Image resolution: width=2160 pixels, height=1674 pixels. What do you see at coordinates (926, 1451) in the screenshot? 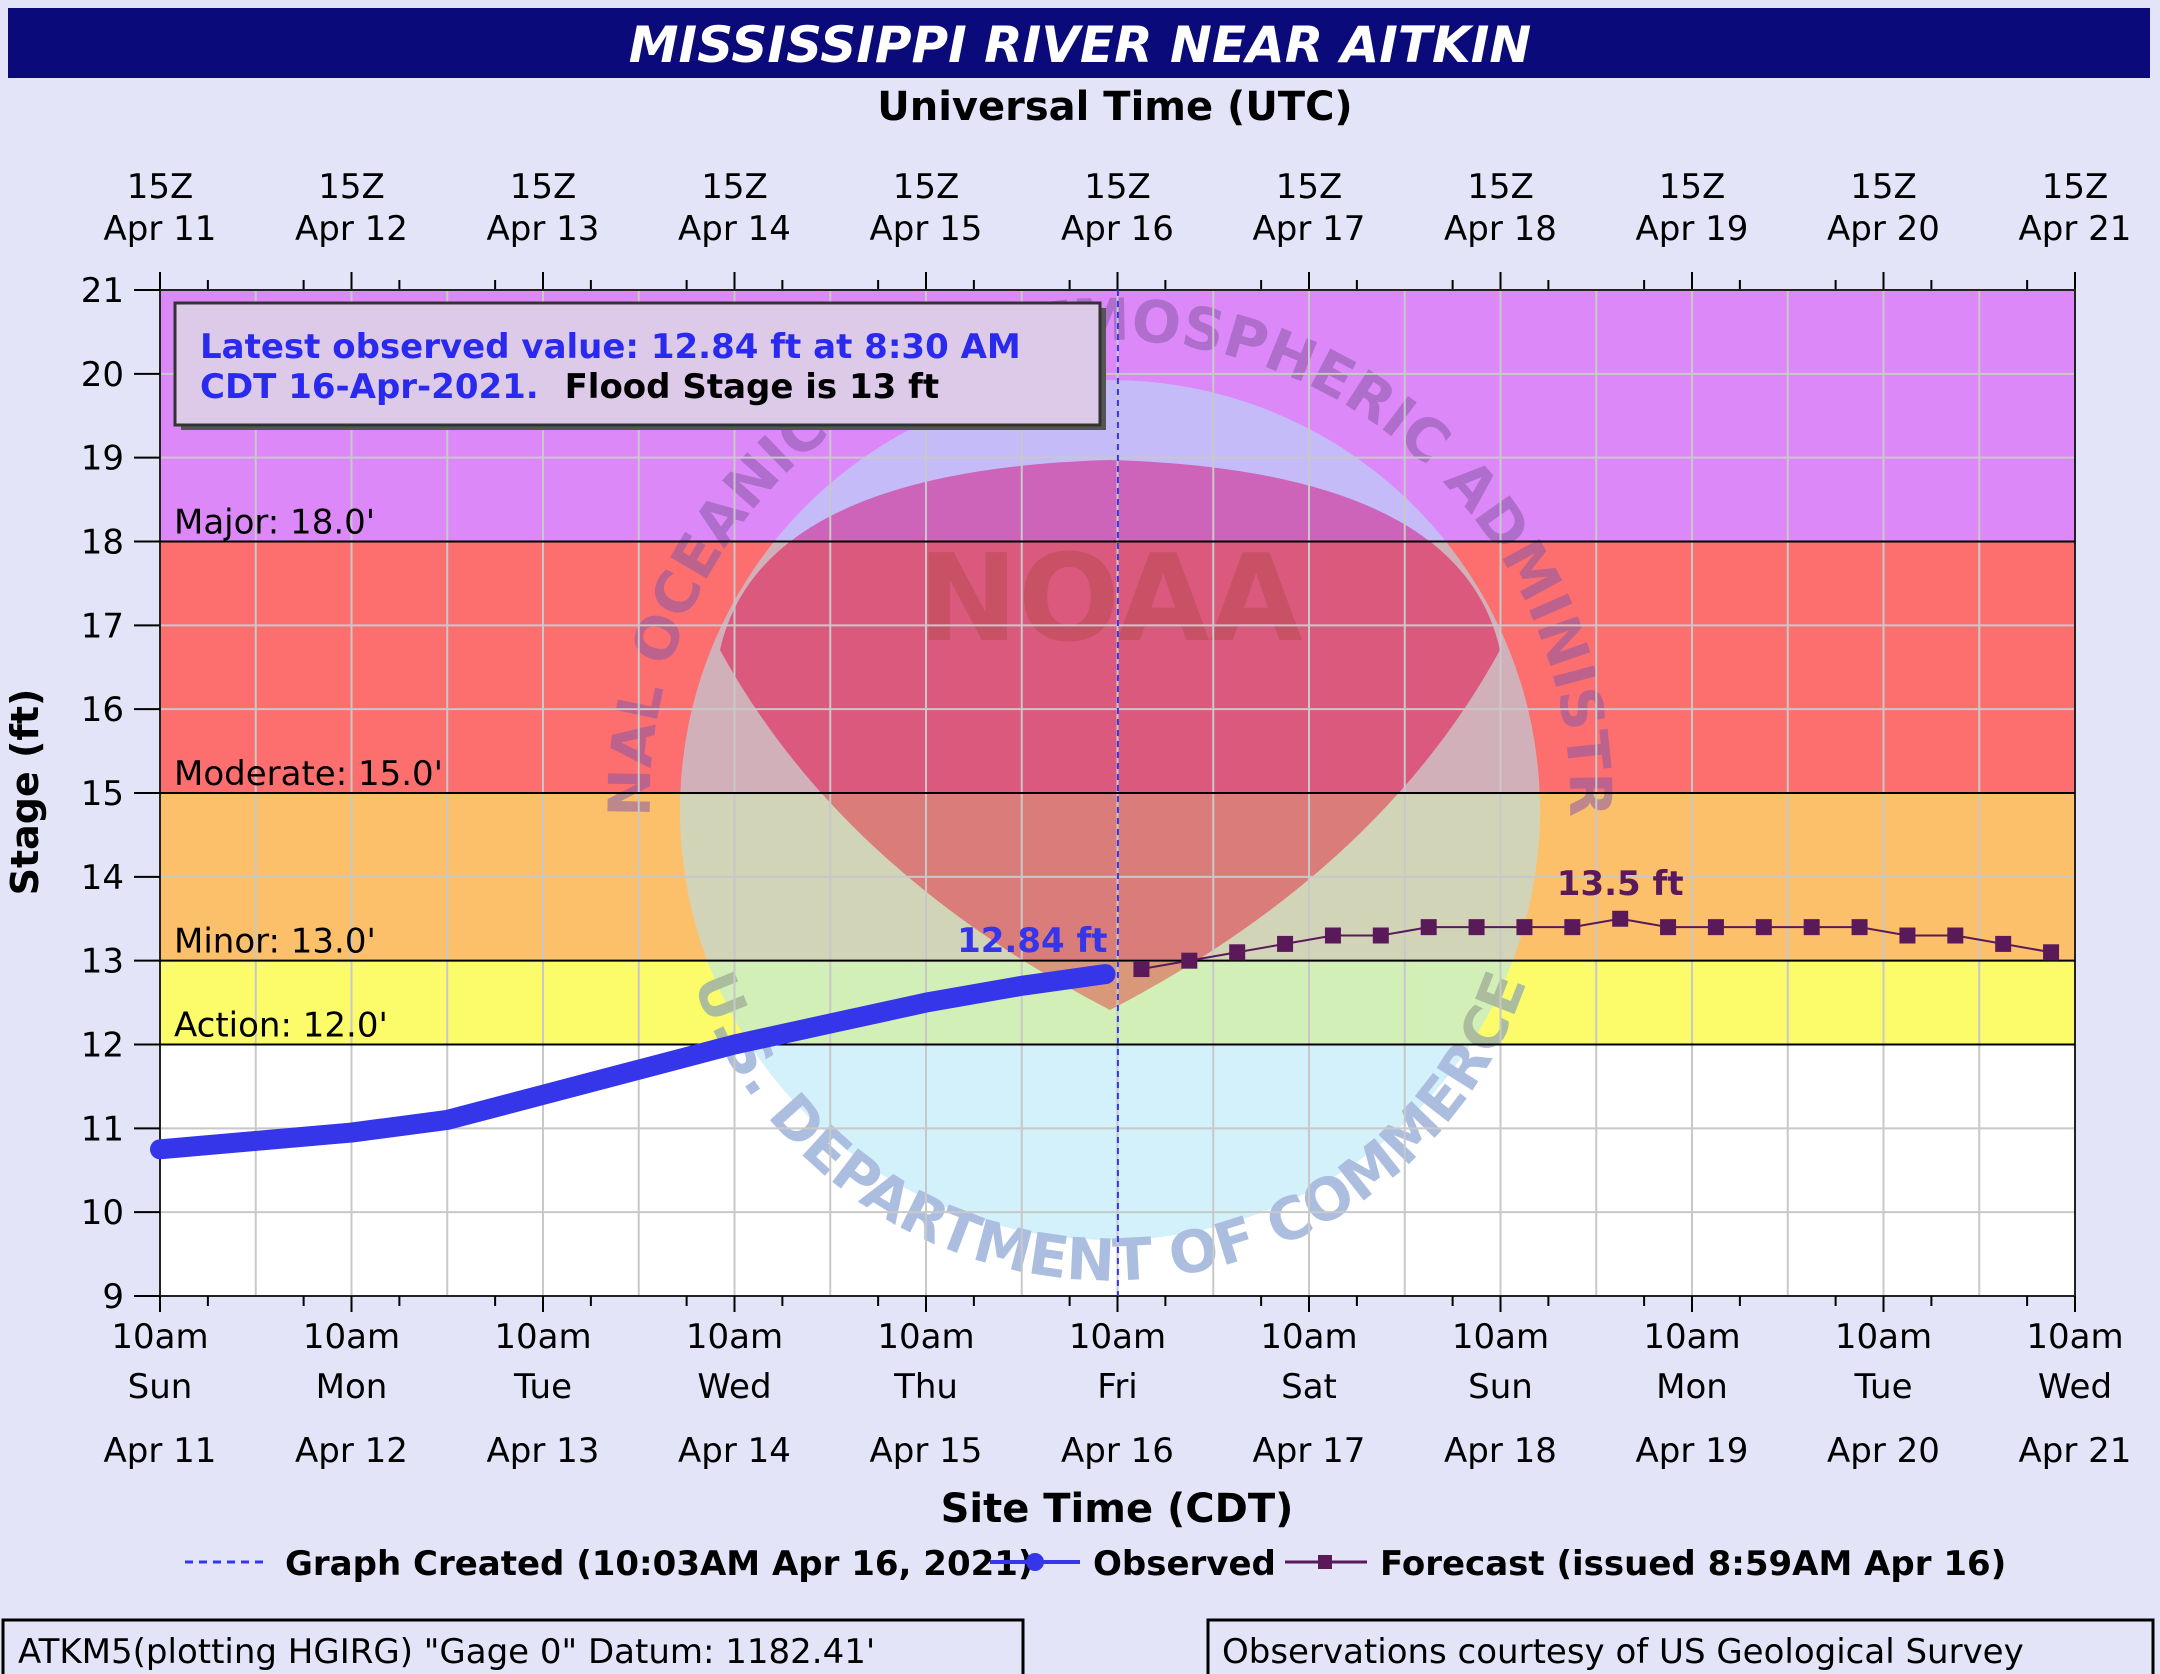
I see `bottom-tick-date: Apr 15` at bounding box center [926, 1451].